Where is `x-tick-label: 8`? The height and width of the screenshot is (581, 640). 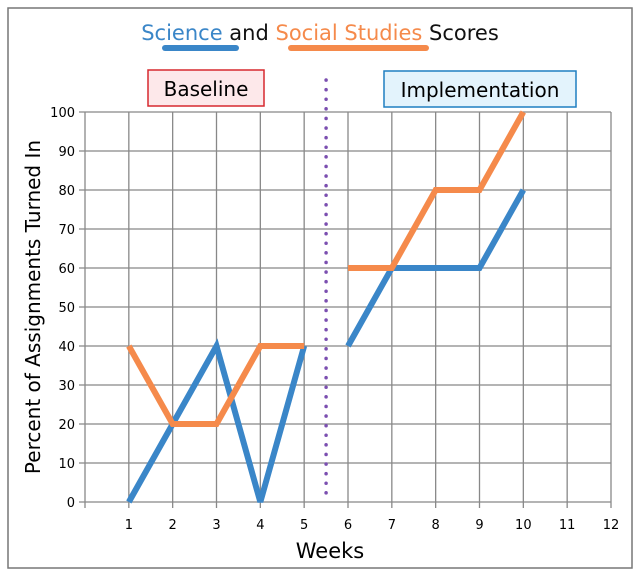
x-tick-label: 8 is located at coordinates (436, 525).